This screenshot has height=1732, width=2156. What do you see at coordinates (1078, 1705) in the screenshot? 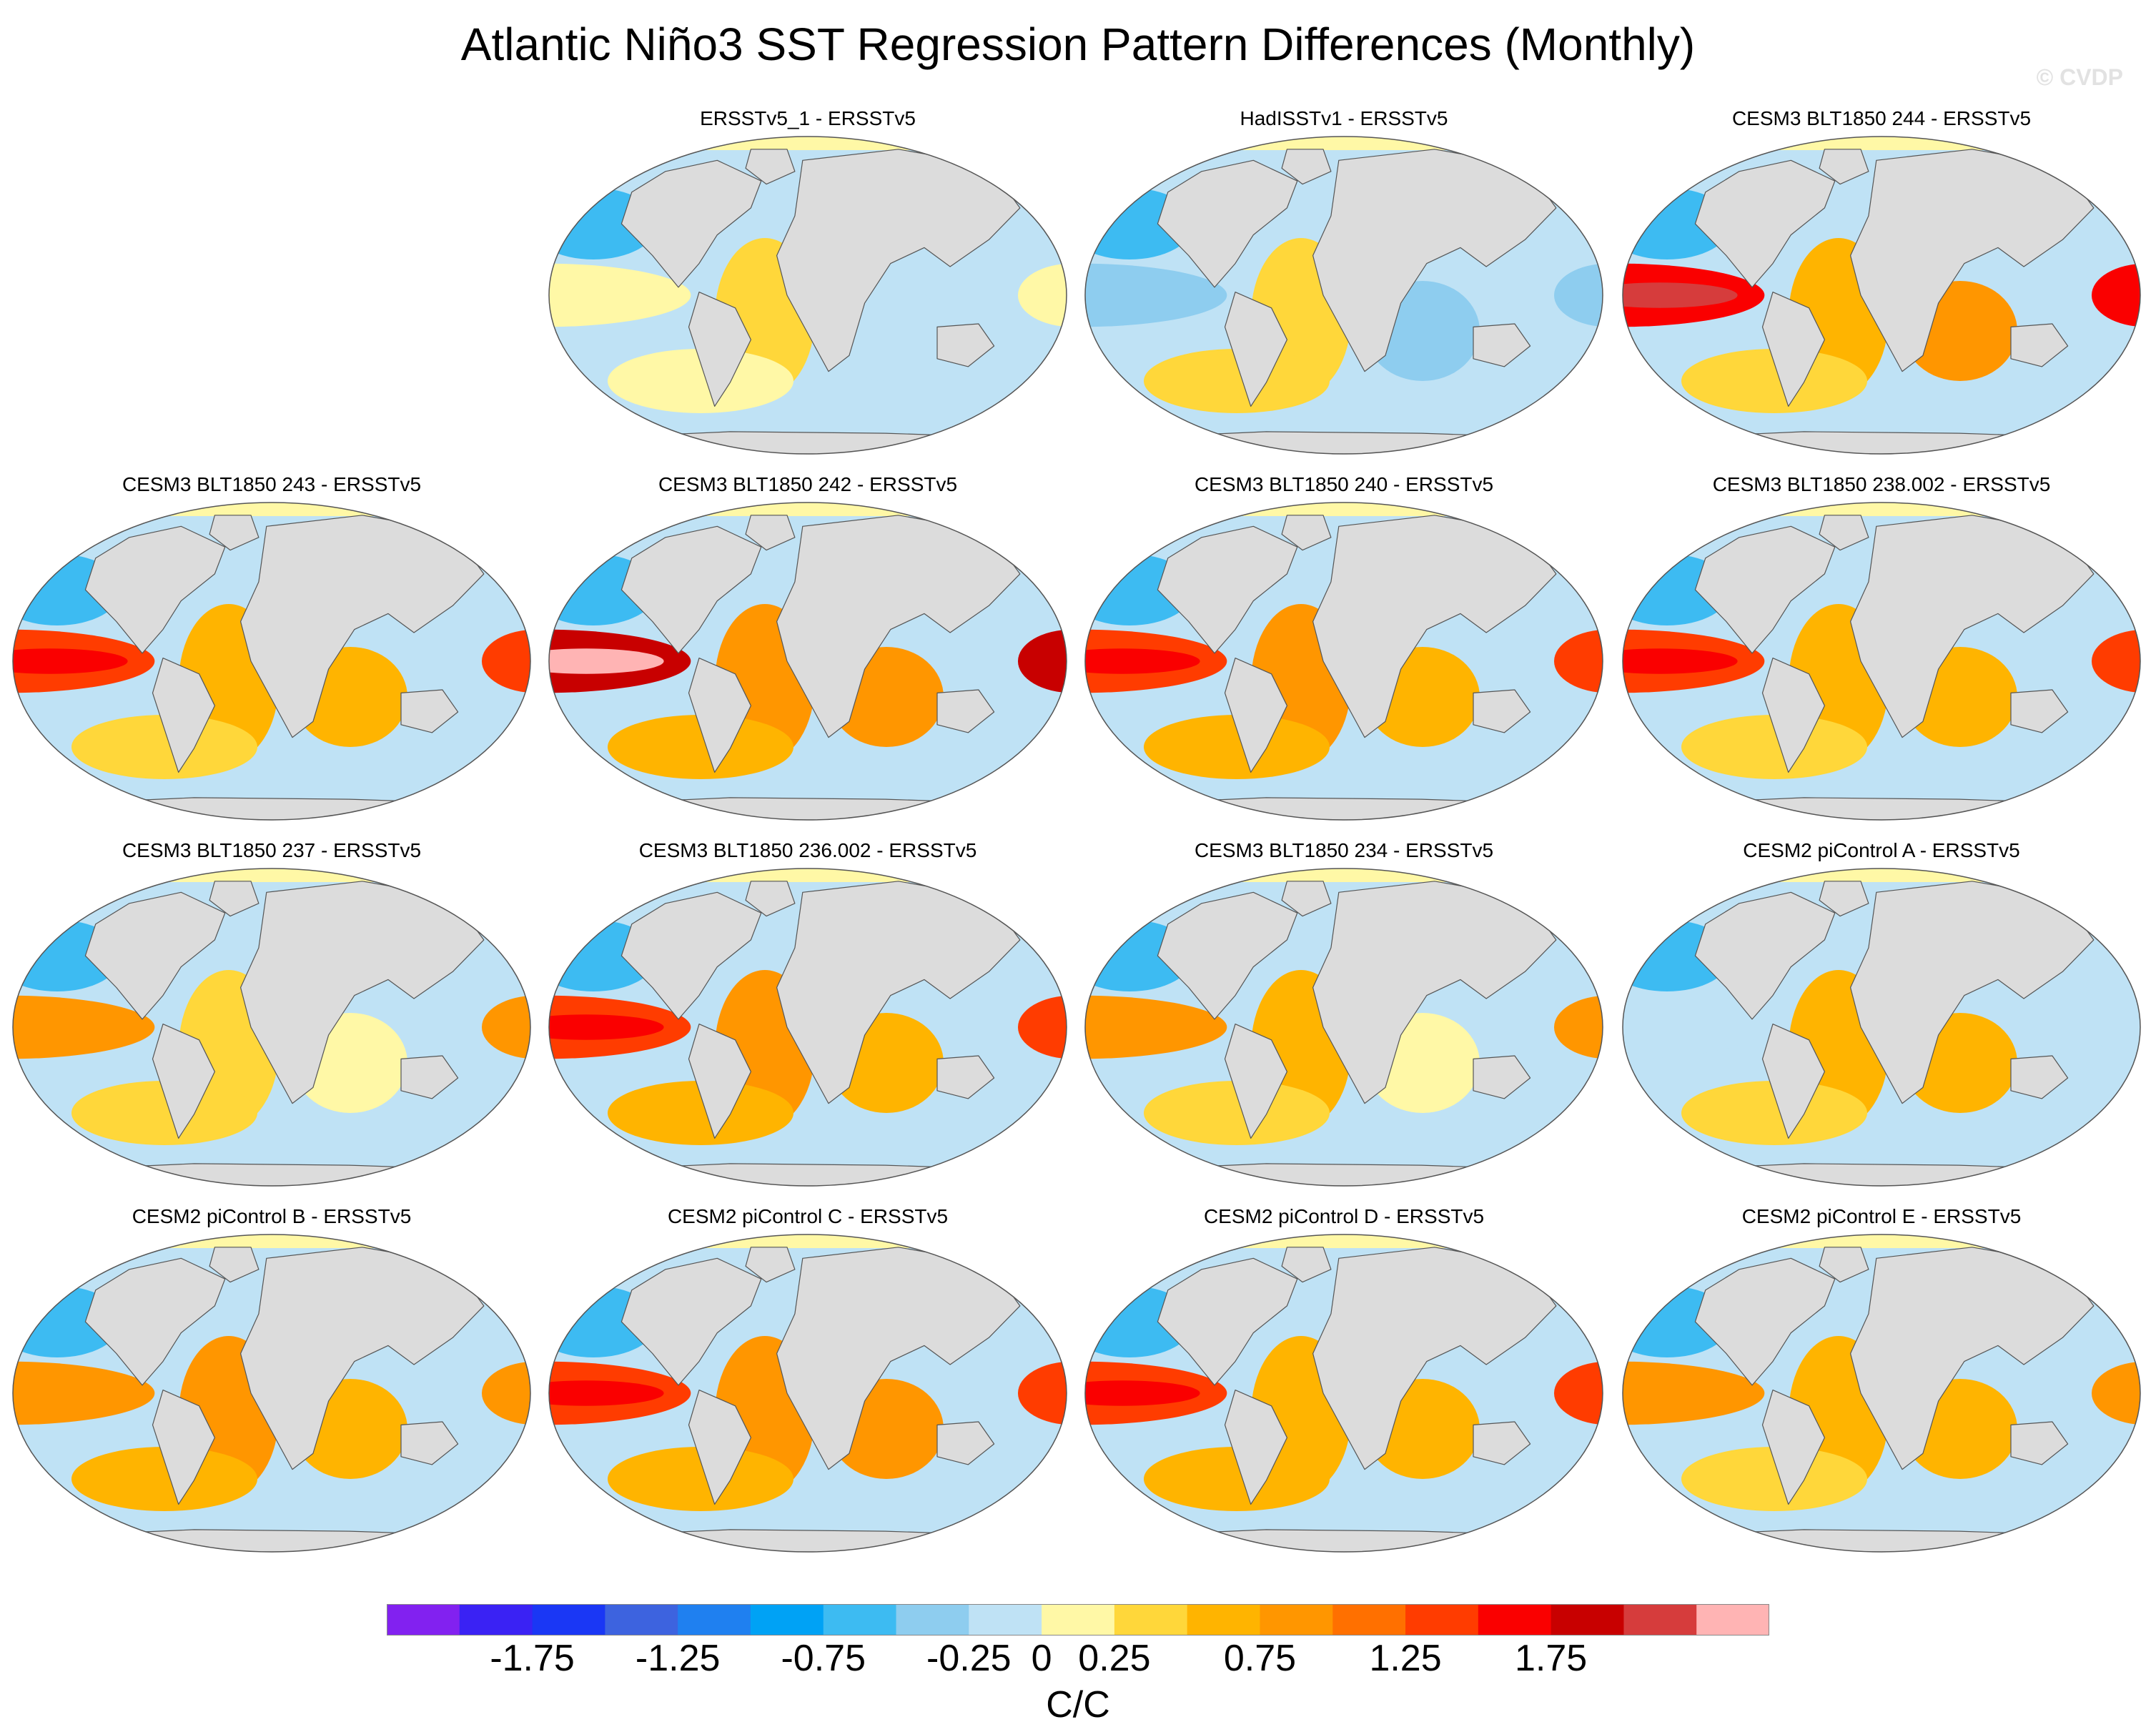
I see `colorbar-units: C/C` at bounding box center [1078, 1705].